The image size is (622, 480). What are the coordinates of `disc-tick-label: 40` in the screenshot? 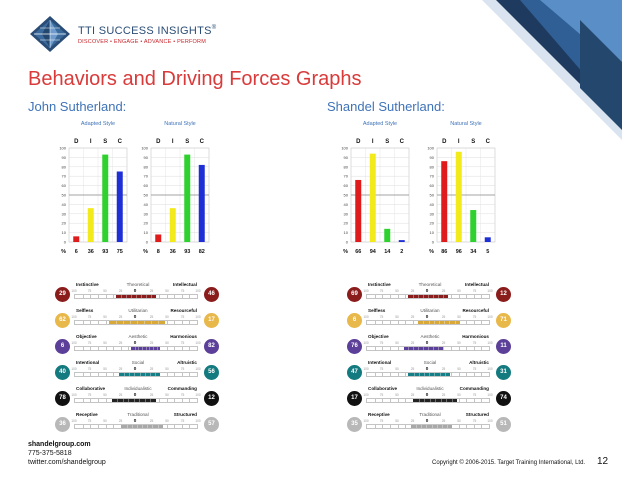 It's located at (146, 204).